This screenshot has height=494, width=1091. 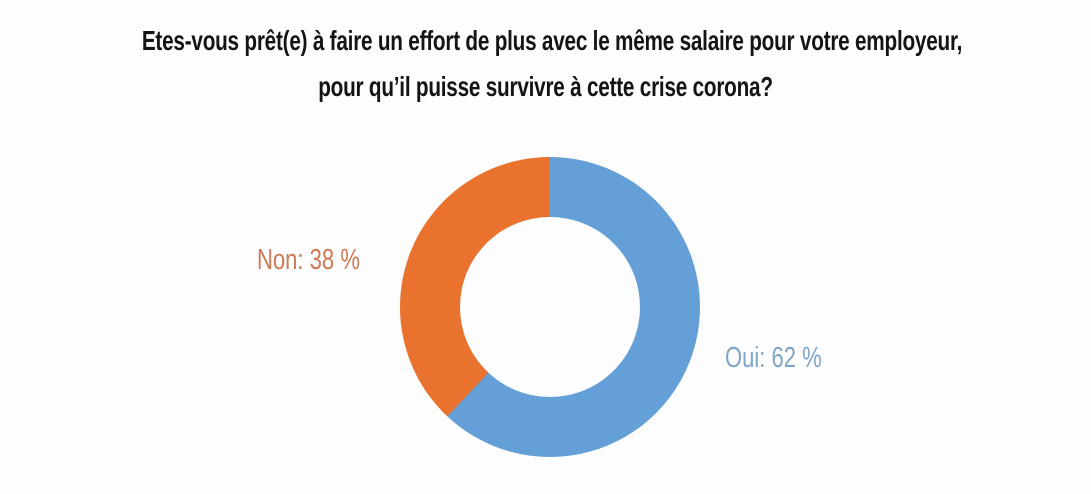 I want to click on data-label-oui: Oui: 62 %, so click(x=773, y=358).